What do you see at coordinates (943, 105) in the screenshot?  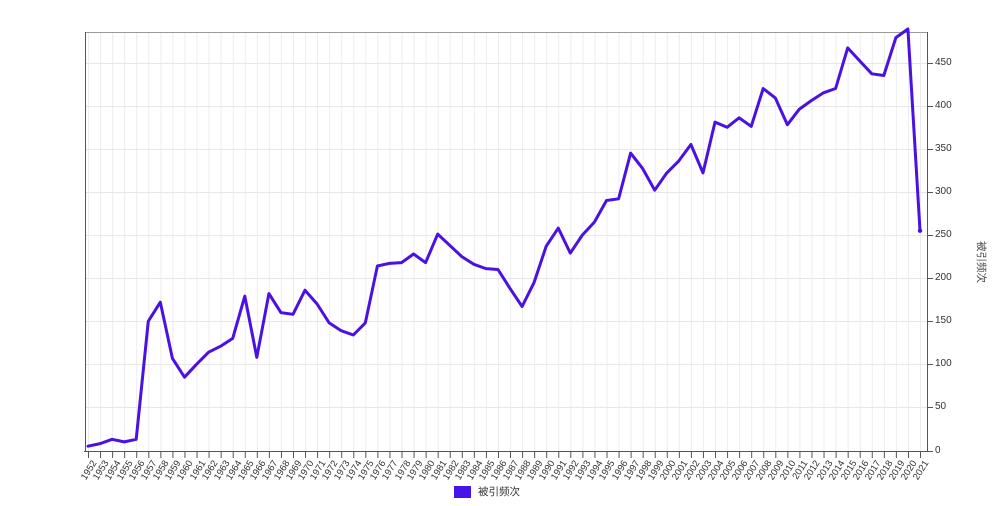 I see `y-axis-tick-label: 400` at bounding box center [943, 105].